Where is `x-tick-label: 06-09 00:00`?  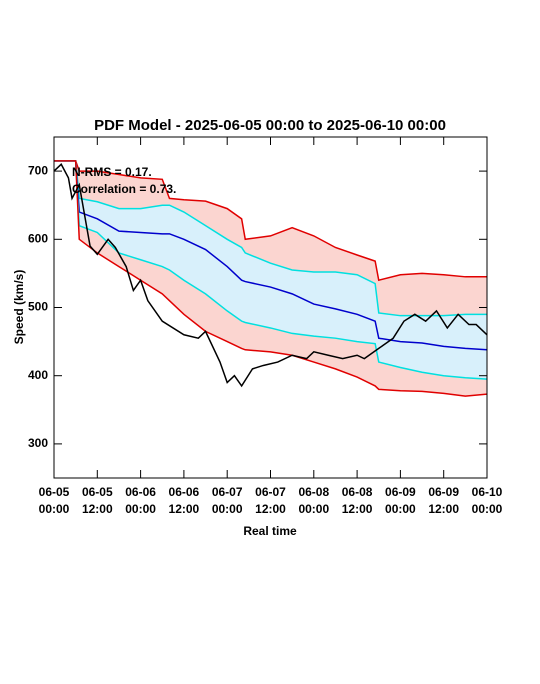 x-tick-label: 06-09 00:00 is located at coordinates (400, 500).